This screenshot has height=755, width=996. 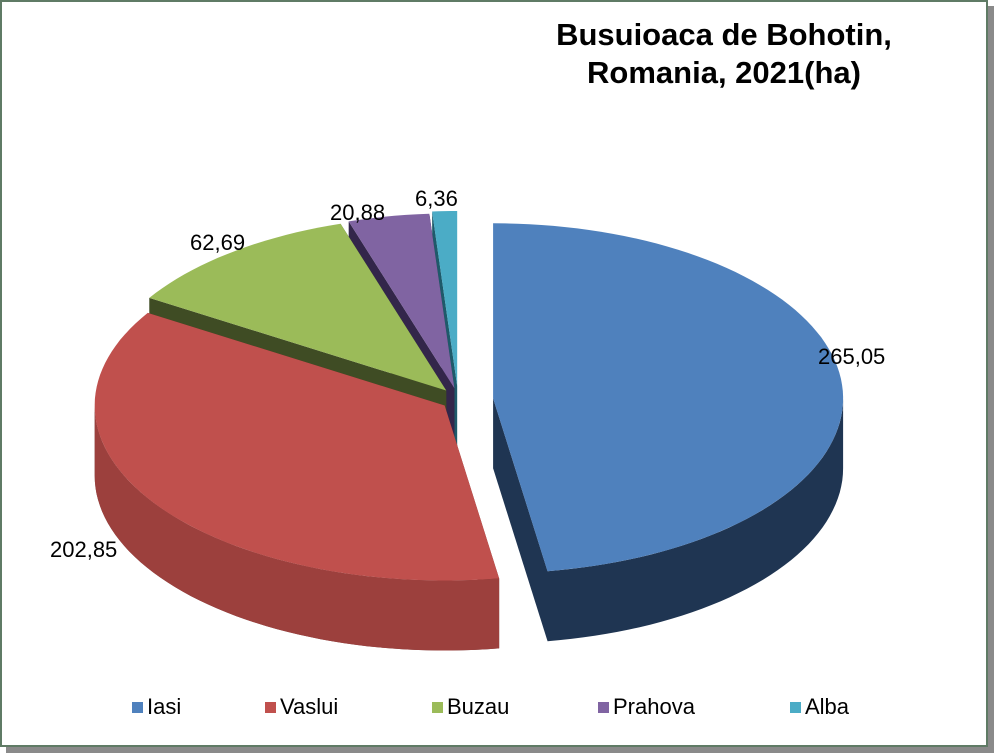 What do you see at coordinates (654, 706) in the screenshot?
I see `legend-label-prahova: Prahova` at bounding box center [654, 706].